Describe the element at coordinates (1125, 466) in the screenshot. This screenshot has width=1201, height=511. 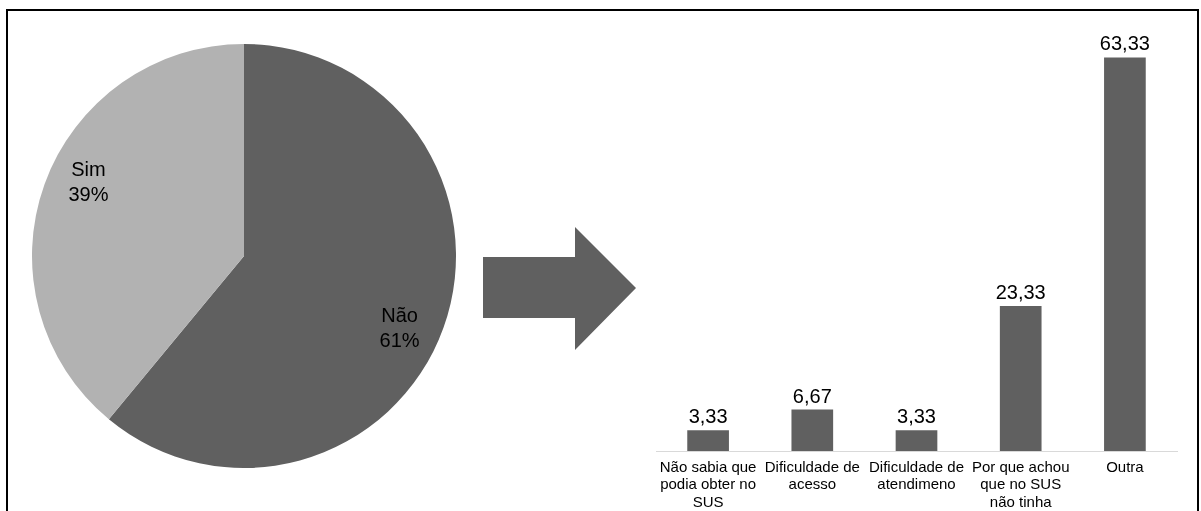
I see `x-tick-label: Outra` at that location.